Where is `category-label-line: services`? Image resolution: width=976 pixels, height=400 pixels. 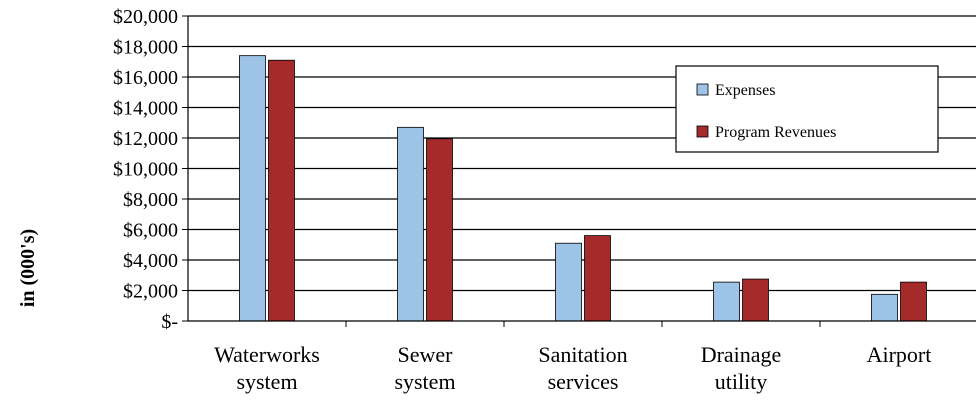 category-label-line: services is located at coordinates (583, 381).